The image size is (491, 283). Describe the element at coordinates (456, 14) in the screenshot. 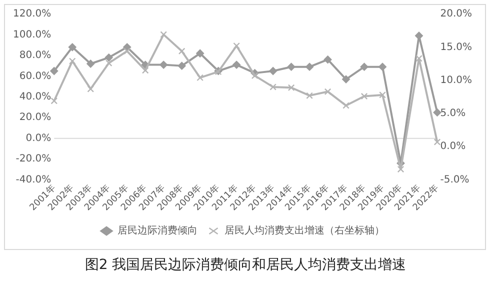

I see `y2-tick-label: 20.0%` at that location.